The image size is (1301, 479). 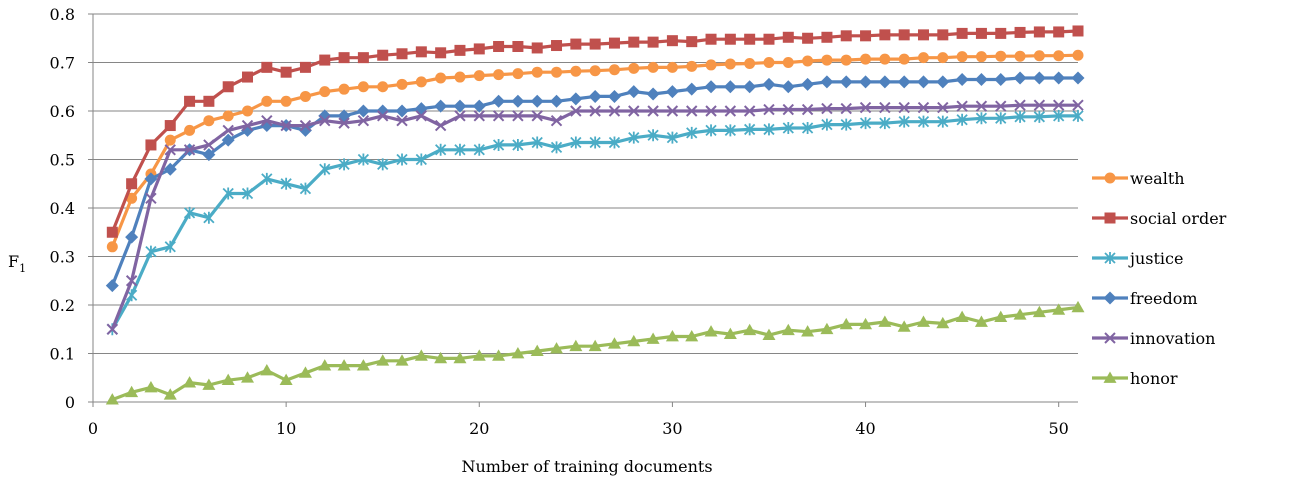 What do you see at coordinates (62, 63) in the screenshot?
I see `y-tick-label: 0.7` at bounding box center [62, 63].